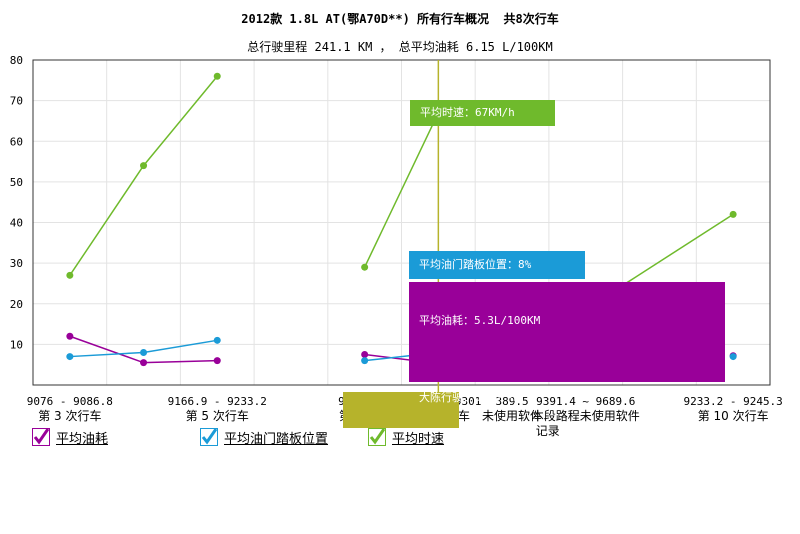 This screenshot has height=534, width=800. I want to click on x-category-label: 第 3 次行车, so click(69, 415).